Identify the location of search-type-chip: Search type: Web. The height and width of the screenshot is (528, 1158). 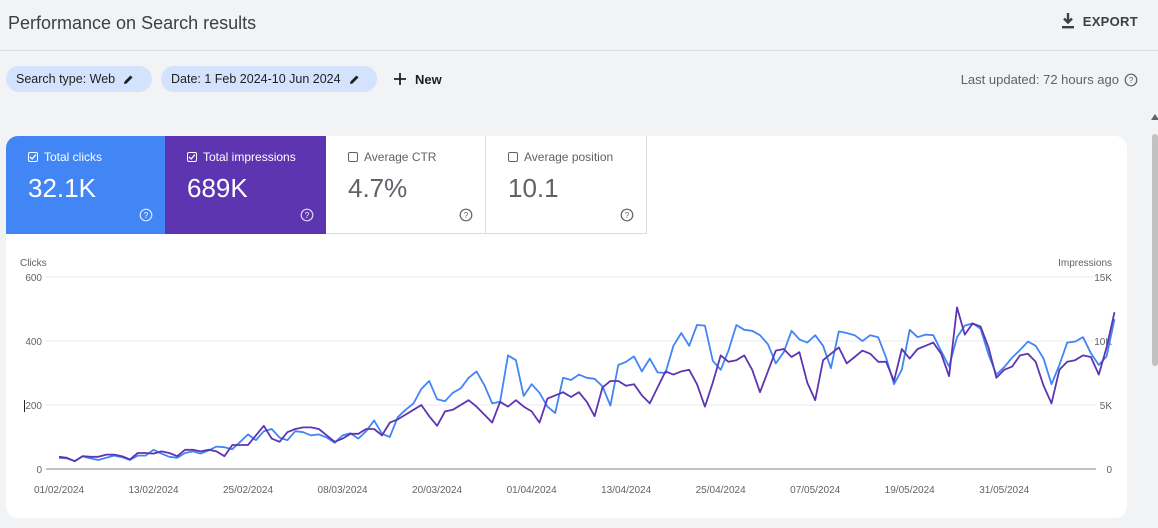
(79, 79).